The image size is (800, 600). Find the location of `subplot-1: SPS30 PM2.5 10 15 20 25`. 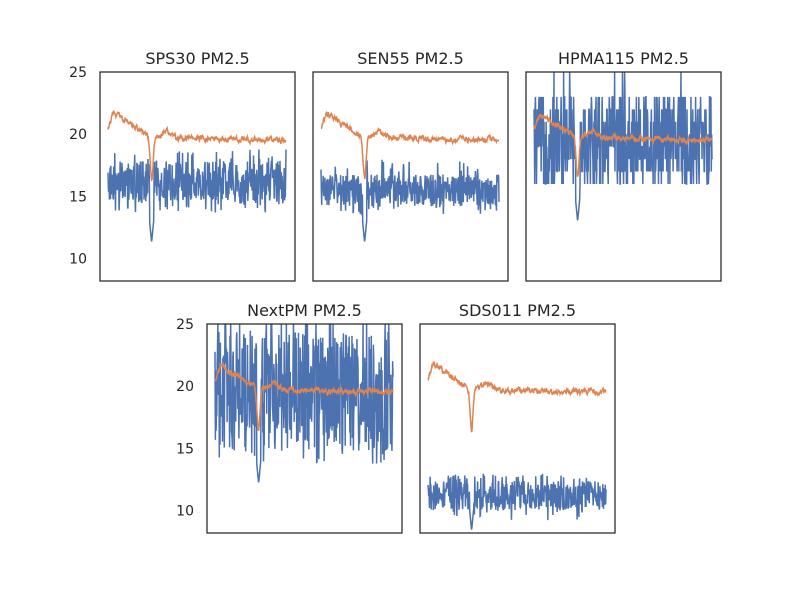

subplot-1: SPS30 PM2.5 10 15 20 25 is located at coordinates (182, 165).